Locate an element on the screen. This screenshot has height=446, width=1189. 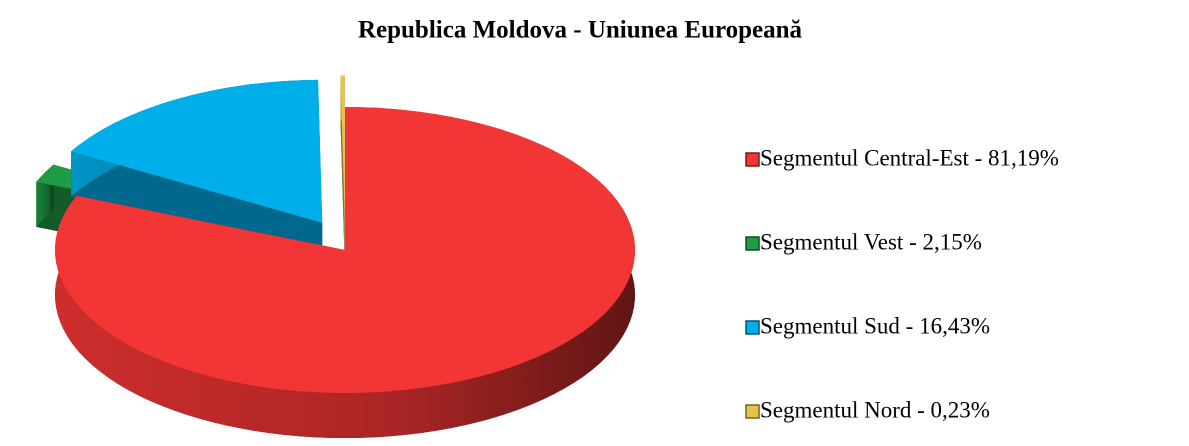
legend-label: Segmentul Central-Est - 81,19% is located at coordinates (909, 157).